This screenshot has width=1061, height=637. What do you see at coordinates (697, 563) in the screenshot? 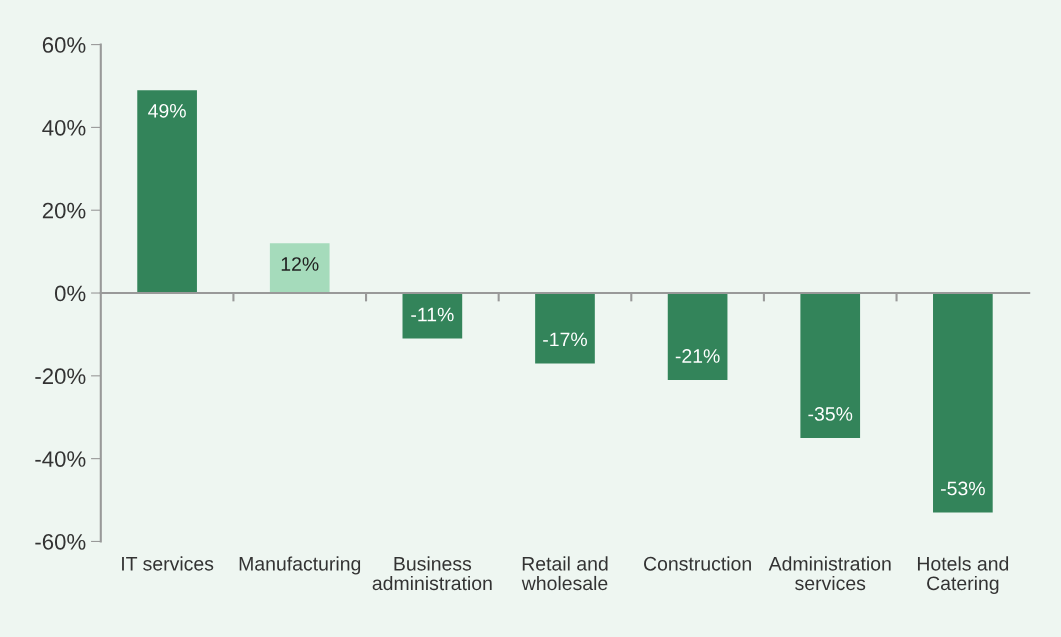
I see `x-tick-label: Construction` at bounding box center [697, 563].